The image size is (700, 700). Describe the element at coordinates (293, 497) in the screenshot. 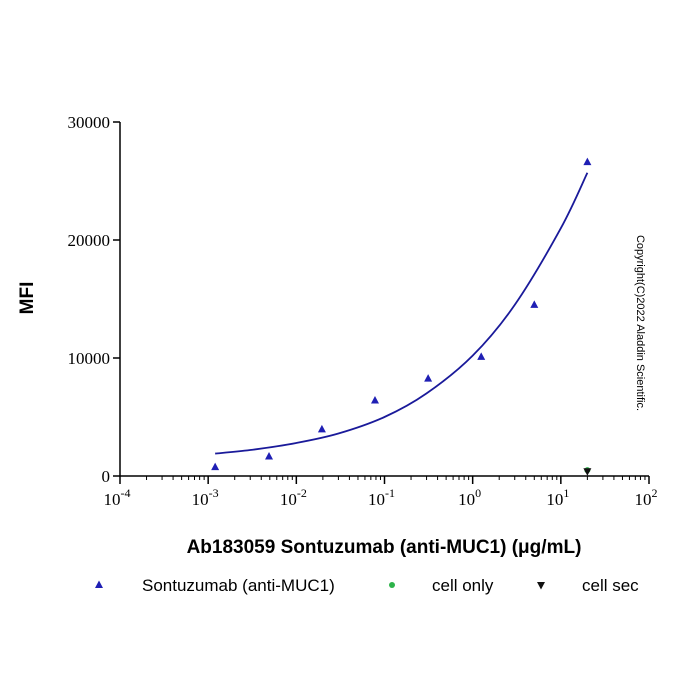

I see `x-tick-label: 10⁻²` at that location.